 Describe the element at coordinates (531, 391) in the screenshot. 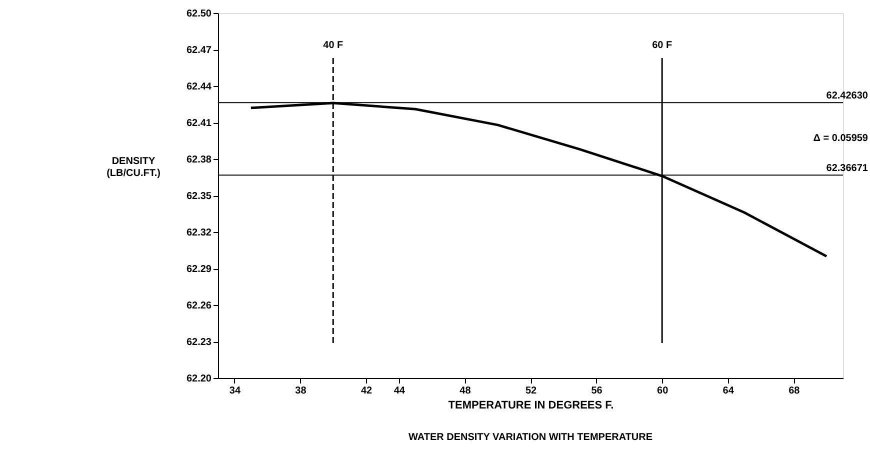

I see `x-tick-label: 52` at that location.